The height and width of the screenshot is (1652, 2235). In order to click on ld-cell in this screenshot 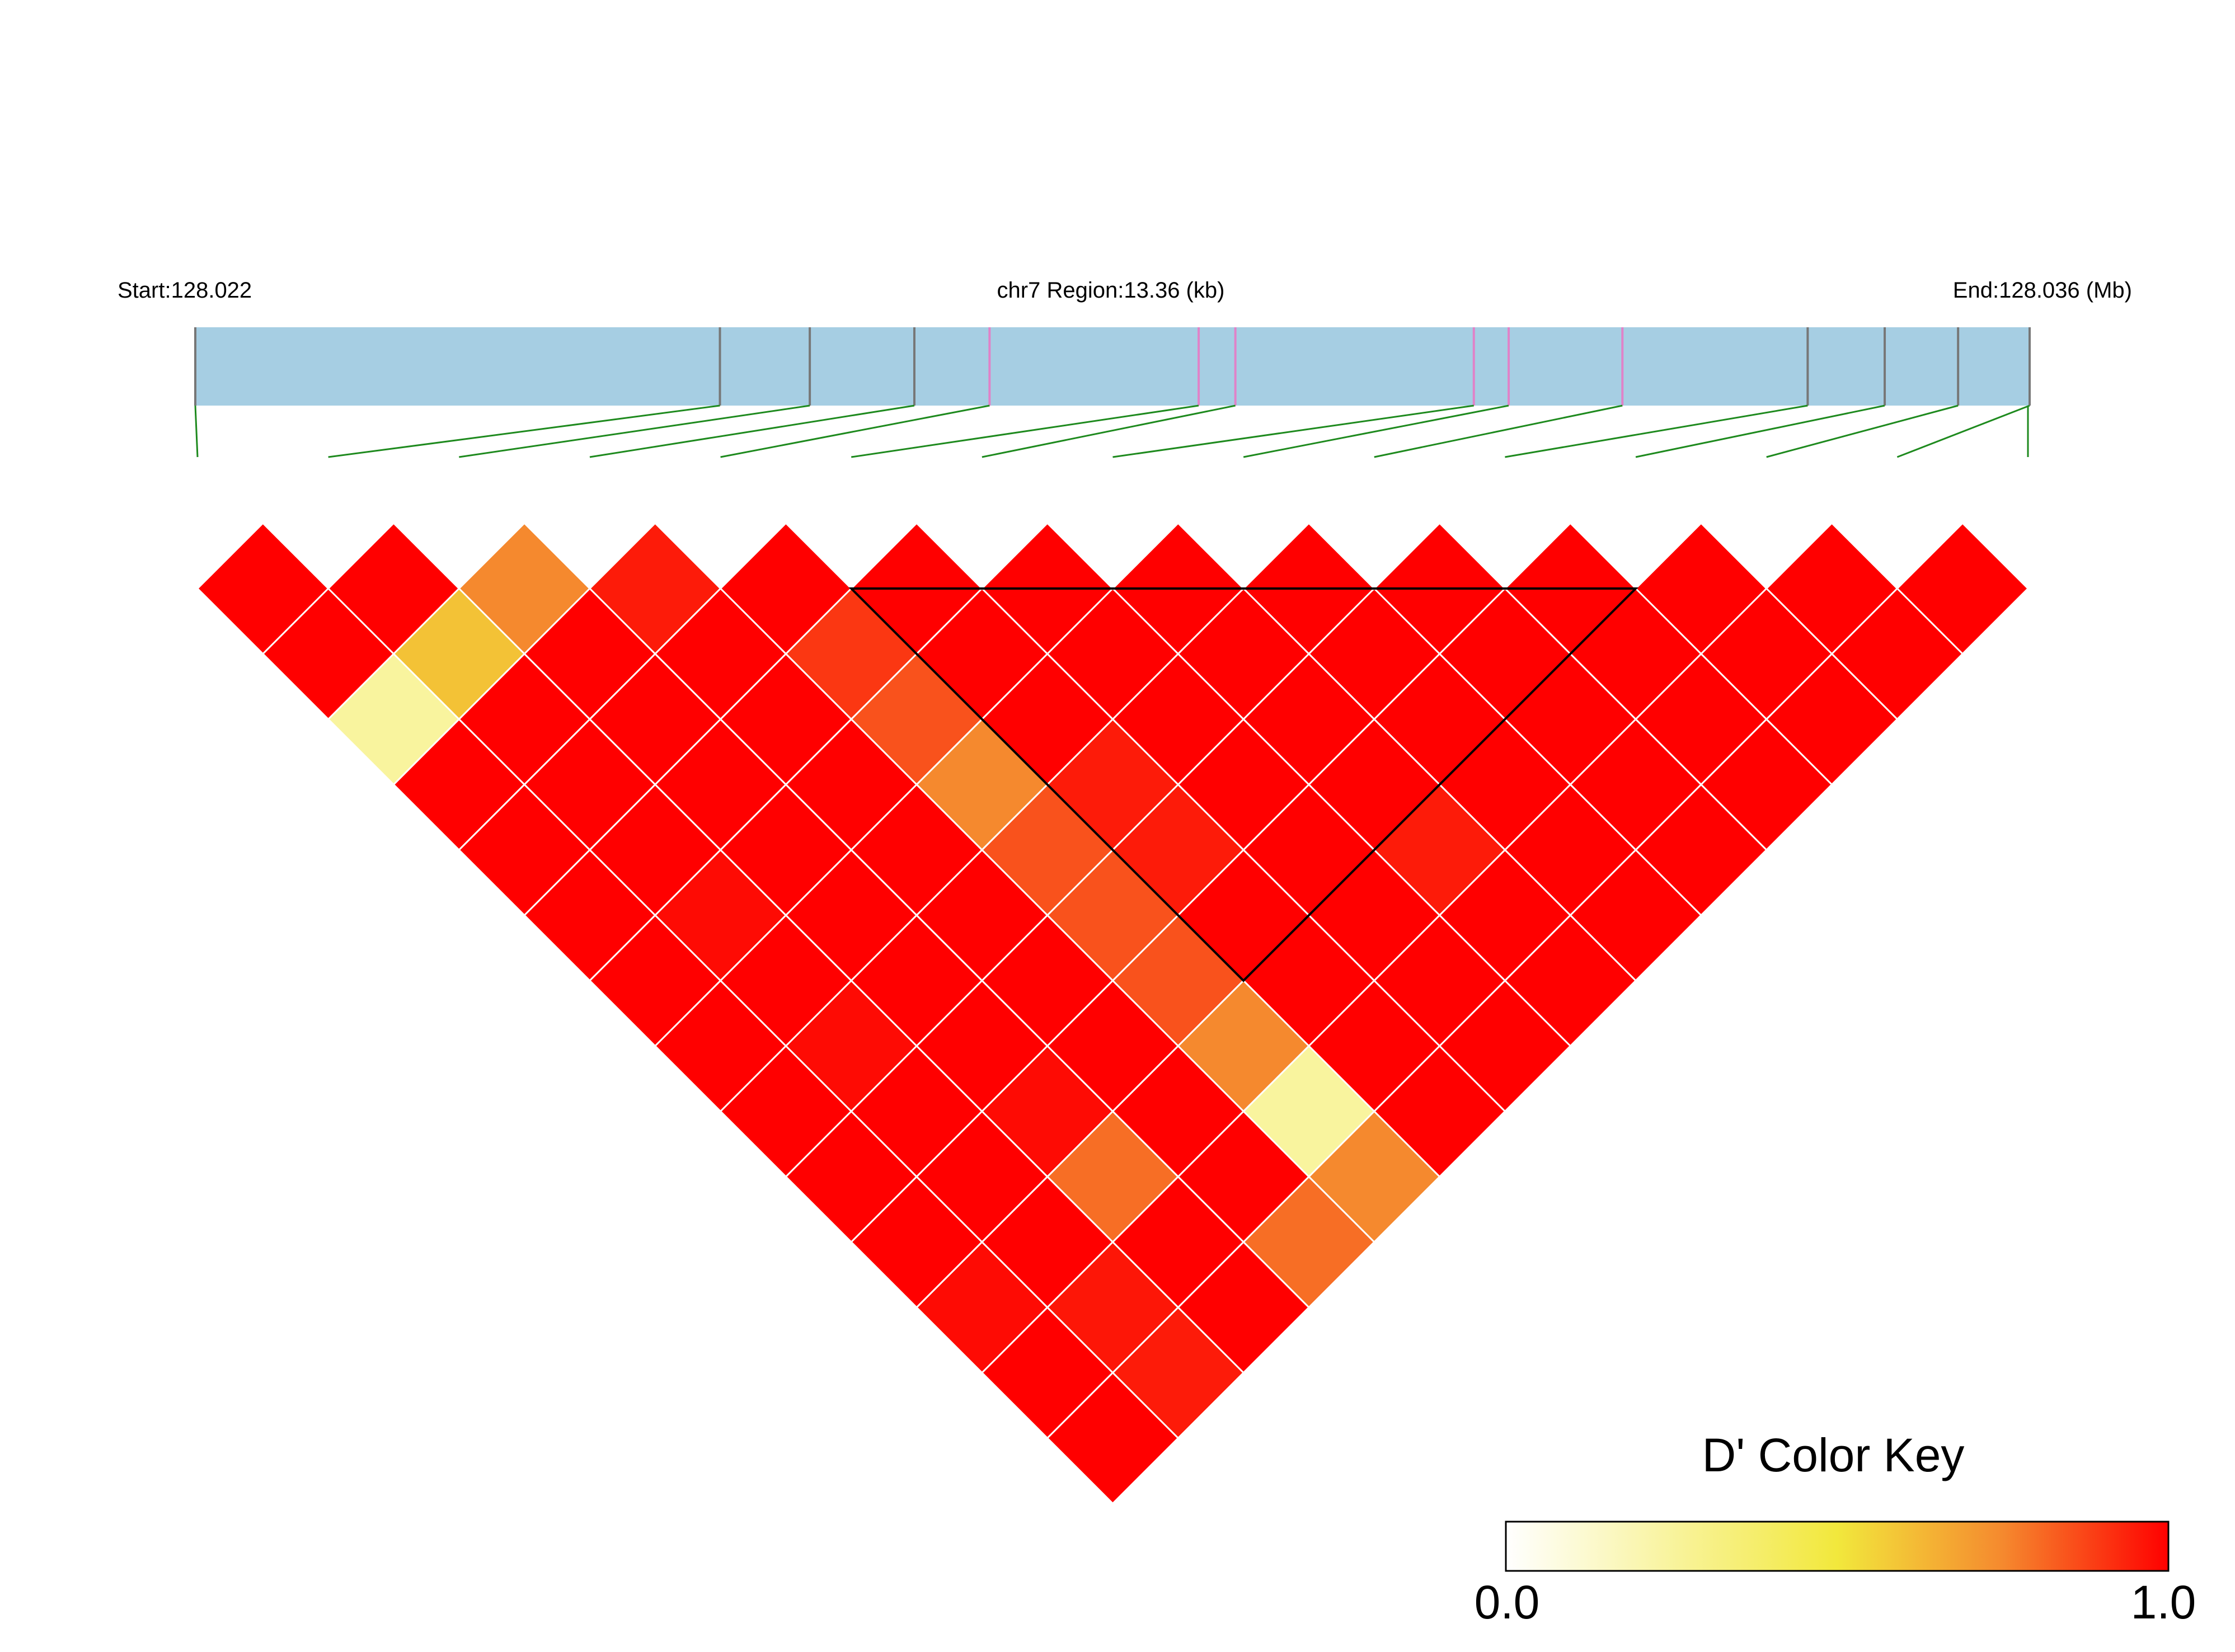, I will do `click(1113, 1438)`.